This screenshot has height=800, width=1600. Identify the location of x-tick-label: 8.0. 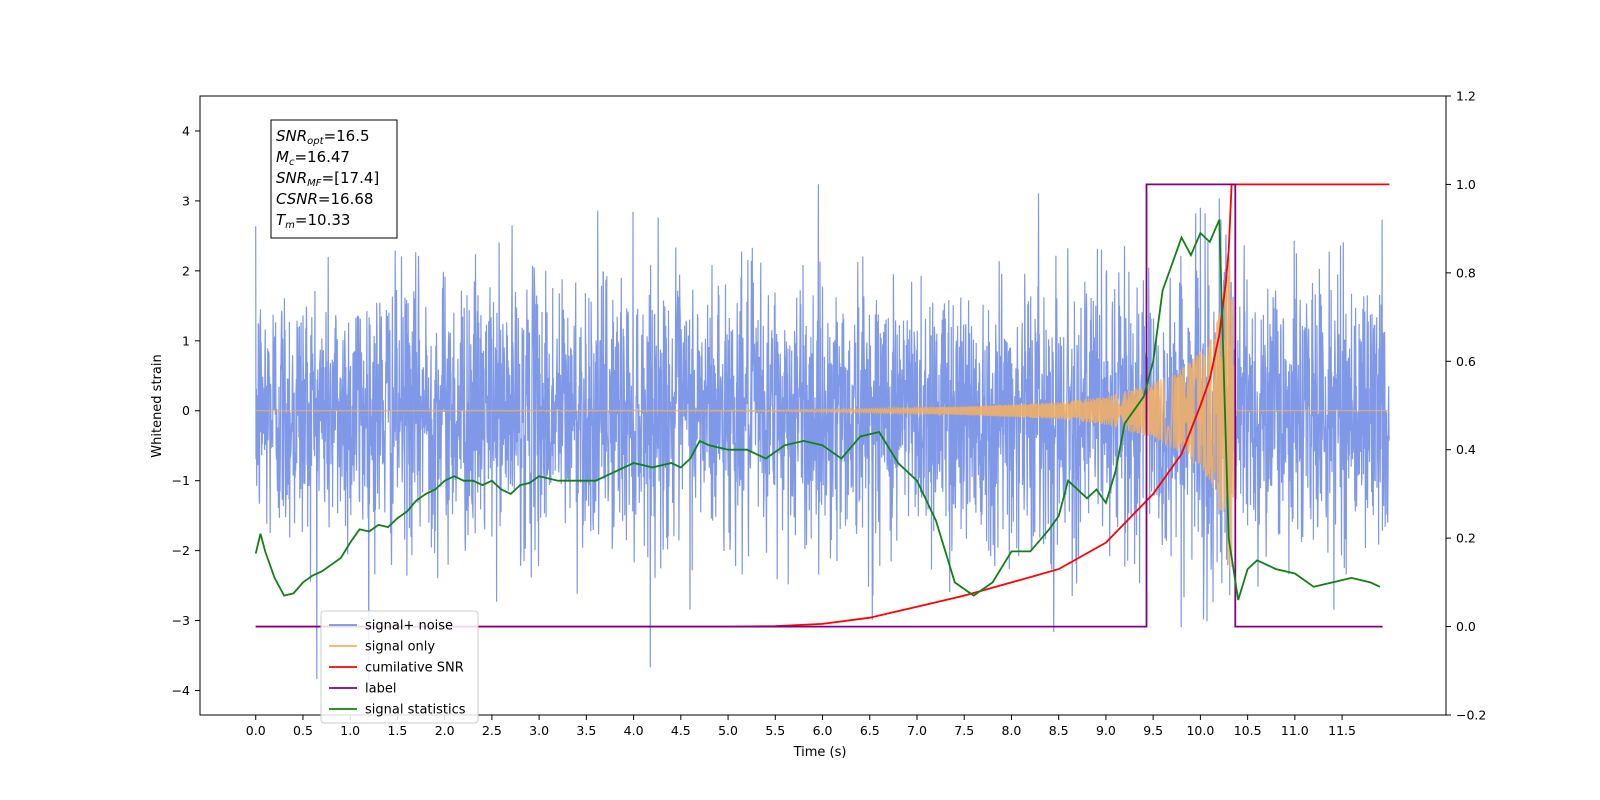
(1012, 730).